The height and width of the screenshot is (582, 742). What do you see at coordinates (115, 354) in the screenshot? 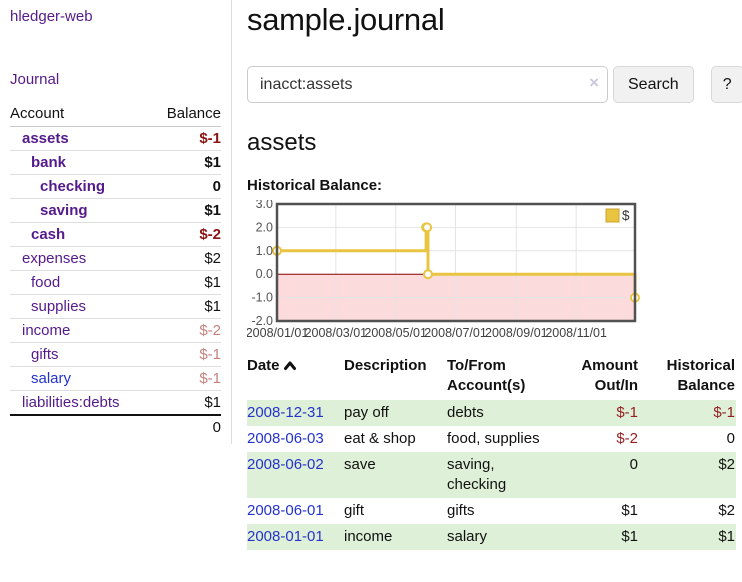
I see `account-row: gifts $-1` at bounding box center [115, 354].